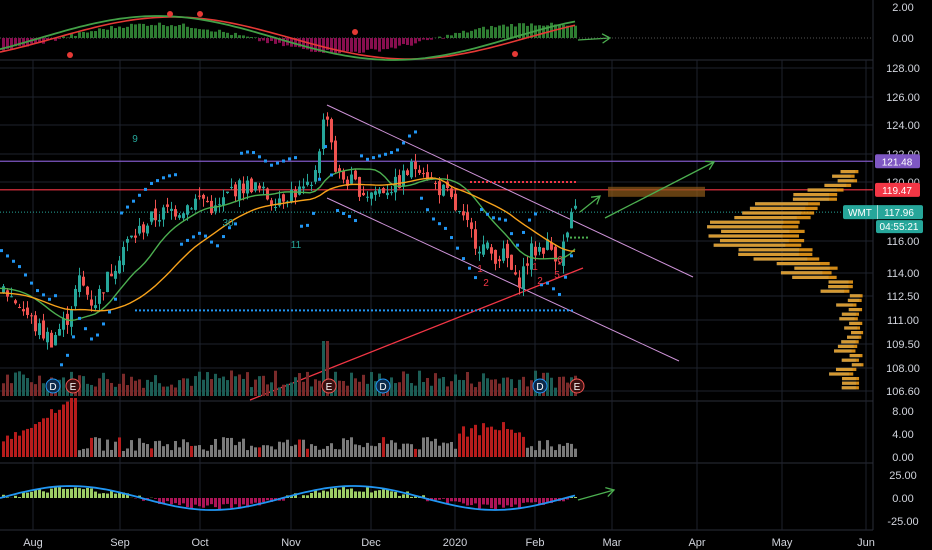 This screenshot has width=932, height=550. I want to click on oscillator-tick-label: -25.00, so click(902, 522).